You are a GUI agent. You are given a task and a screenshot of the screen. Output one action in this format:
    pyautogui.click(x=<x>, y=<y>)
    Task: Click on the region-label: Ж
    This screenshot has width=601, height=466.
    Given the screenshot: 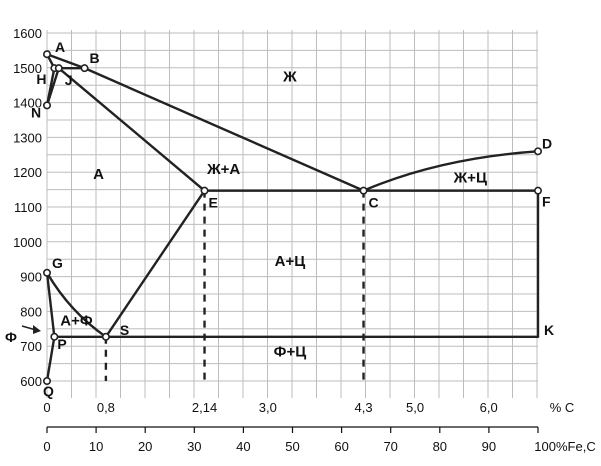 What is the action you would take?
    pyautogui.click(x=289, y=77)
    